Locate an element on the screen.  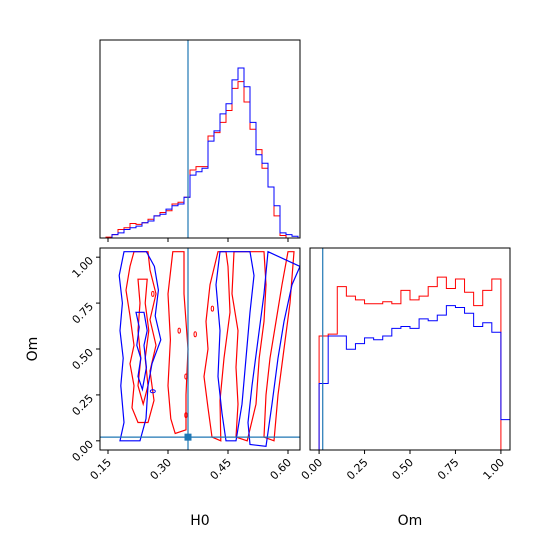
h0-histogram-blue is located at coordinates (199, 152).